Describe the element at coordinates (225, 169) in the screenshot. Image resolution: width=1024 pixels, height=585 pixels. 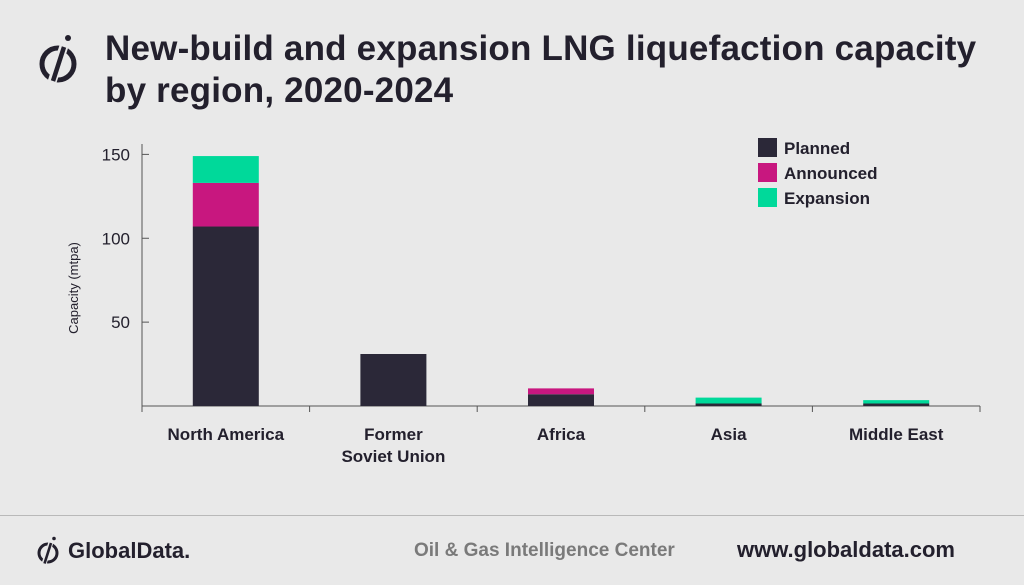
I see `bar-expansion-north-america` at that location.